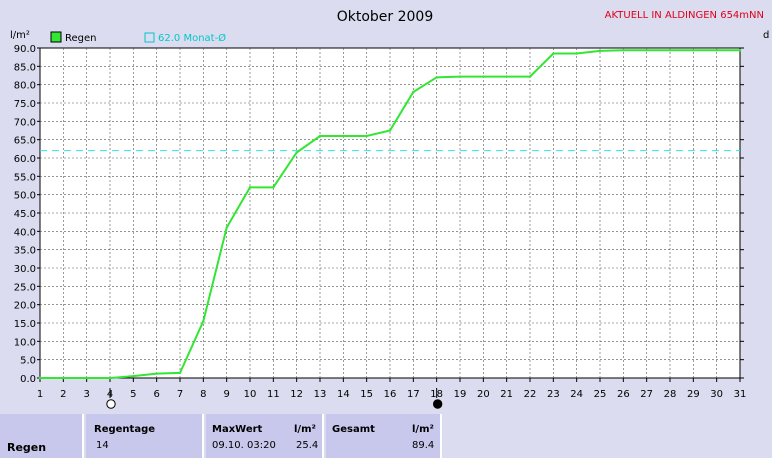  I want to click on x-tick-label: 19, so click(460, 394).